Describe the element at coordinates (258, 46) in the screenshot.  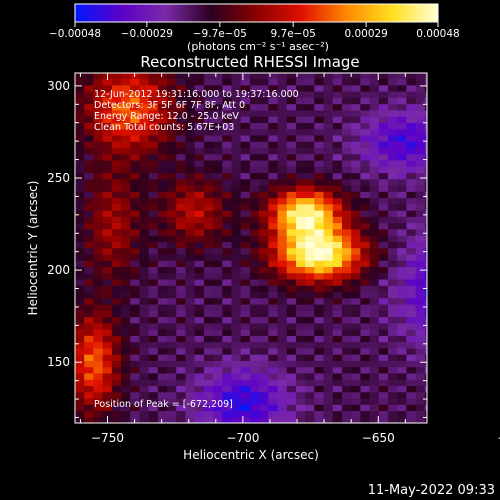
I see `colorbar-unit-label: (photons cm⁻² s⁻¹ asec⁻²)` at that location.